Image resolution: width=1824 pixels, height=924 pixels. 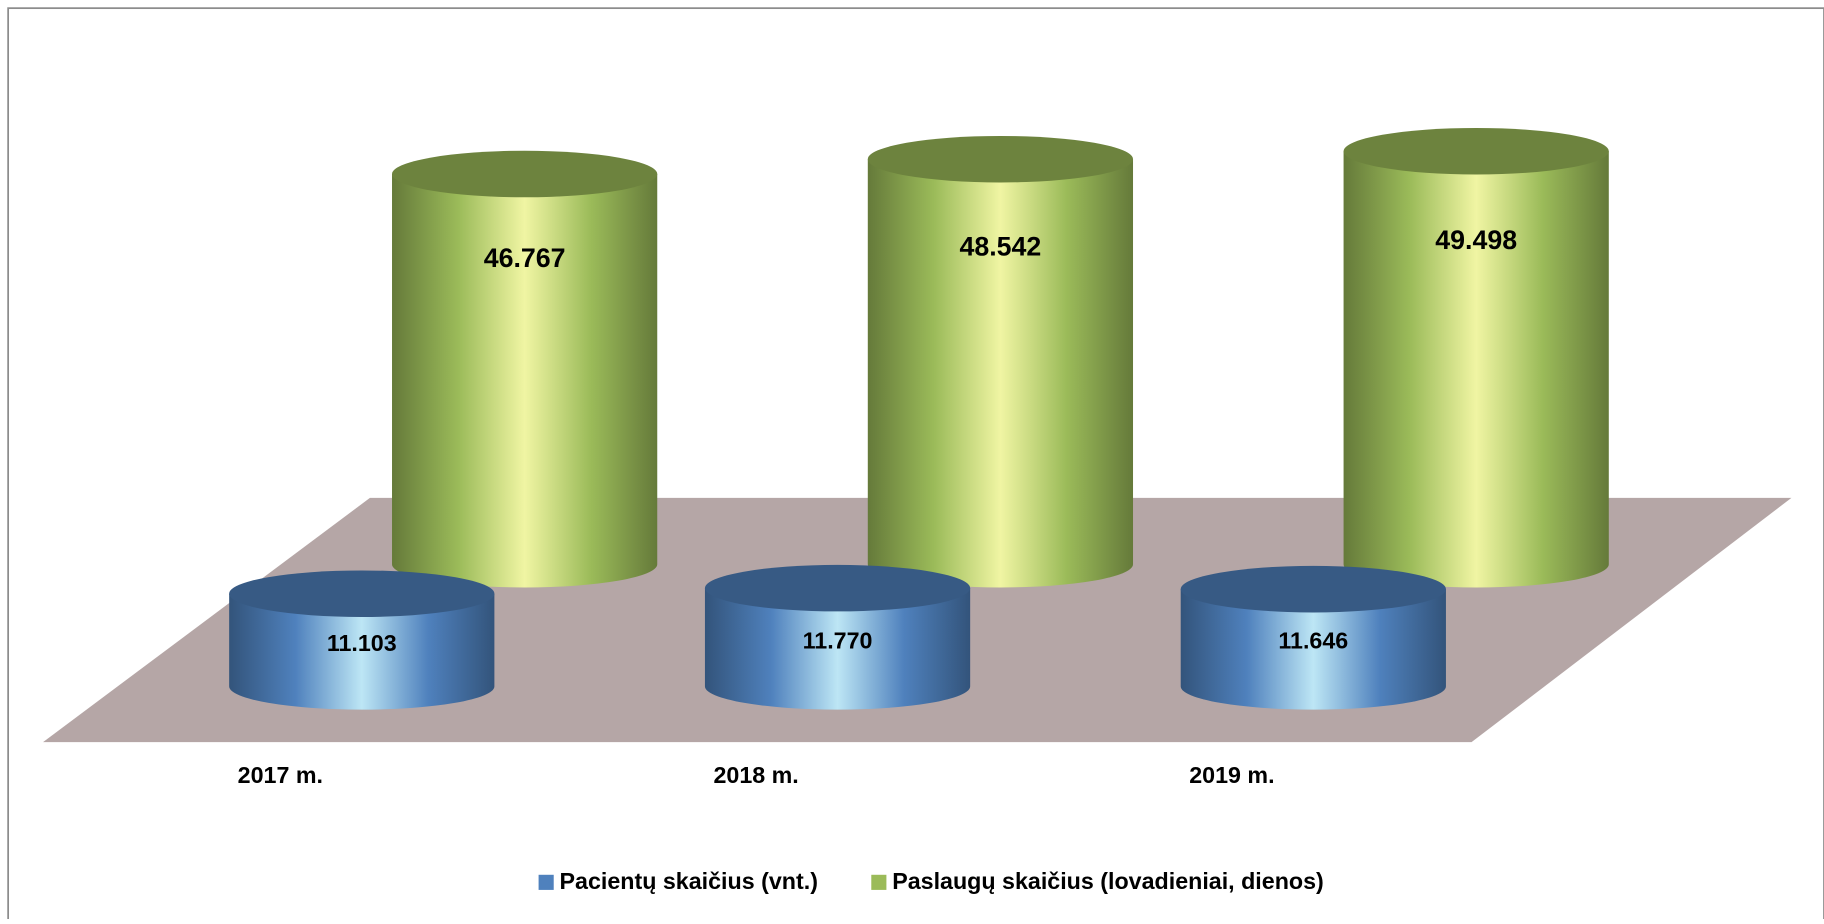 I want to click on legend-label: Pacientų skaičius (vnt.), so click(x=689, y=881).